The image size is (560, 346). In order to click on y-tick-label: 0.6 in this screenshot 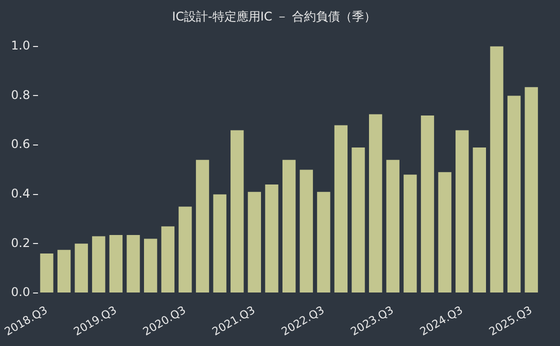, I will do `click(20, 144)`.